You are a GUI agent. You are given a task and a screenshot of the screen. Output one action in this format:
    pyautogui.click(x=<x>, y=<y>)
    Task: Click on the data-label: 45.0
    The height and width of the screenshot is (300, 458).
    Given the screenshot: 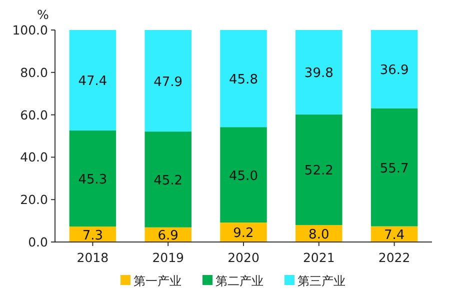 What is the action you would take?
    pyautogui.click(x=243, y=176)
    